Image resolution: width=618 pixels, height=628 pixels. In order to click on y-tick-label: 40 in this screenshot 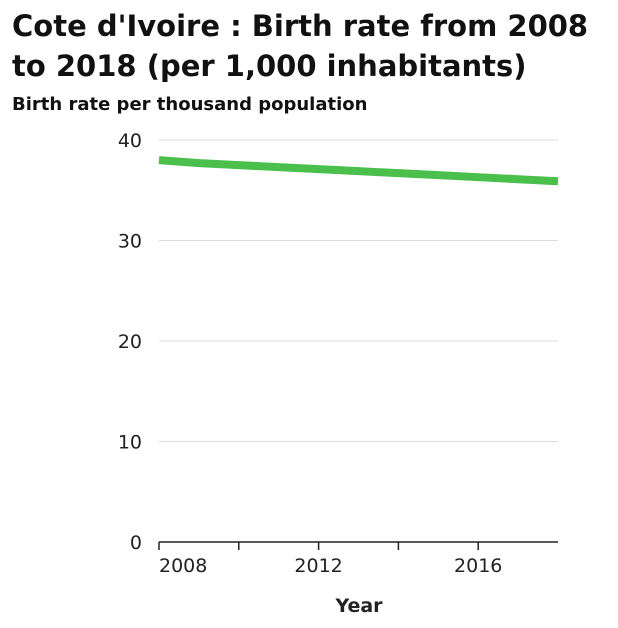, I will do `click(130, 141)`.